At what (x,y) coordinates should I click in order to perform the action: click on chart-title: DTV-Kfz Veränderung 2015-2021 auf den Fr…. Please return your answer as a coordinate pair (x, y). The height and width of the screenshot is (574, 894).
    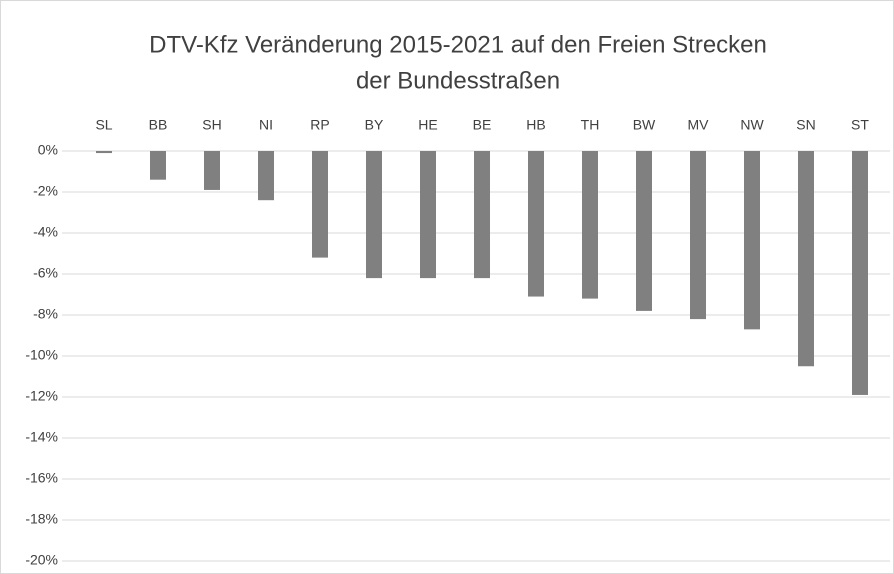
    Looking at the image, I should click on (458, 44).